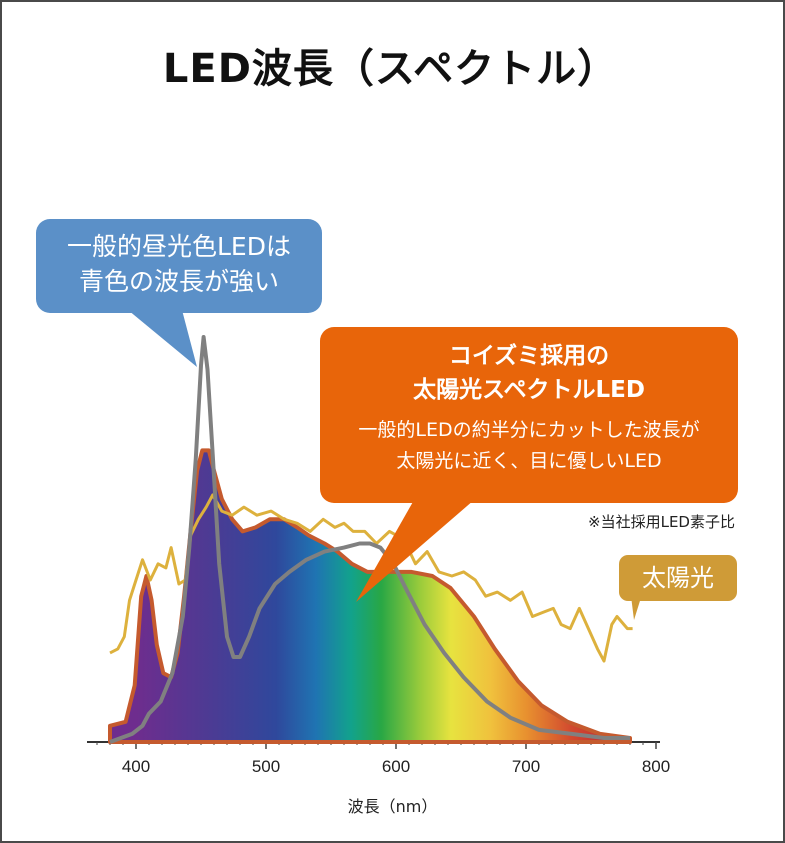 Image resolution: width=785 pixels, height=843 pixels. I want to click on orange-callout-body: 一般的LEDの約半分にカットした波長が 太陽光に近く、目に優しいLED, so click(529, 446).